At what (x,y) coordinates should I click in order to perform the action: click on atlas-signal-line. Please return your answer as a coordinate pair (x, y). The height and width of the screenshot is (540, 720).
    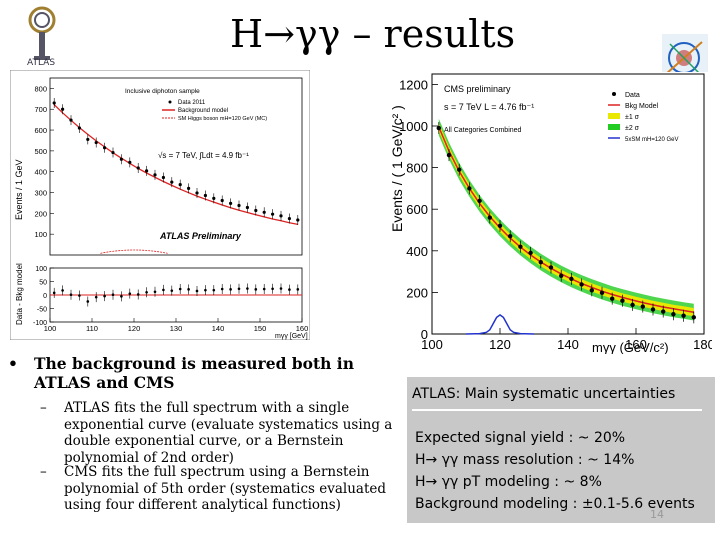
    Looking at the image, I should click on (134, 251).